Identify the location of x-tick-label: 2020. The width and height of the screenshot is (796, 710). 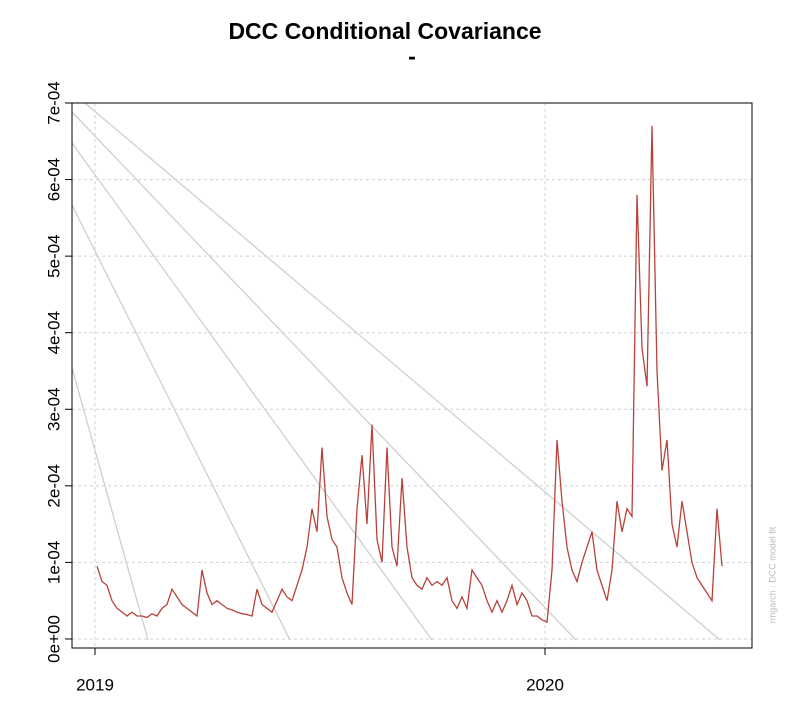
(545, 684).